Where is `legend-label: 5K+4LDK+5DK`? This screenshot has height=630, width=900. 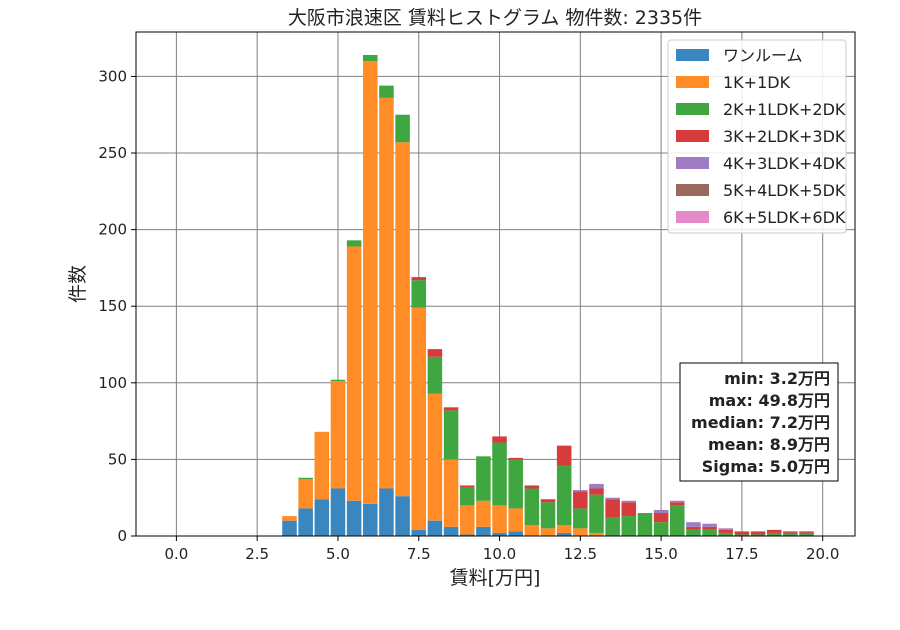
legend-label: 5K+4LDK+5DK is located at coordinates (784, 190).